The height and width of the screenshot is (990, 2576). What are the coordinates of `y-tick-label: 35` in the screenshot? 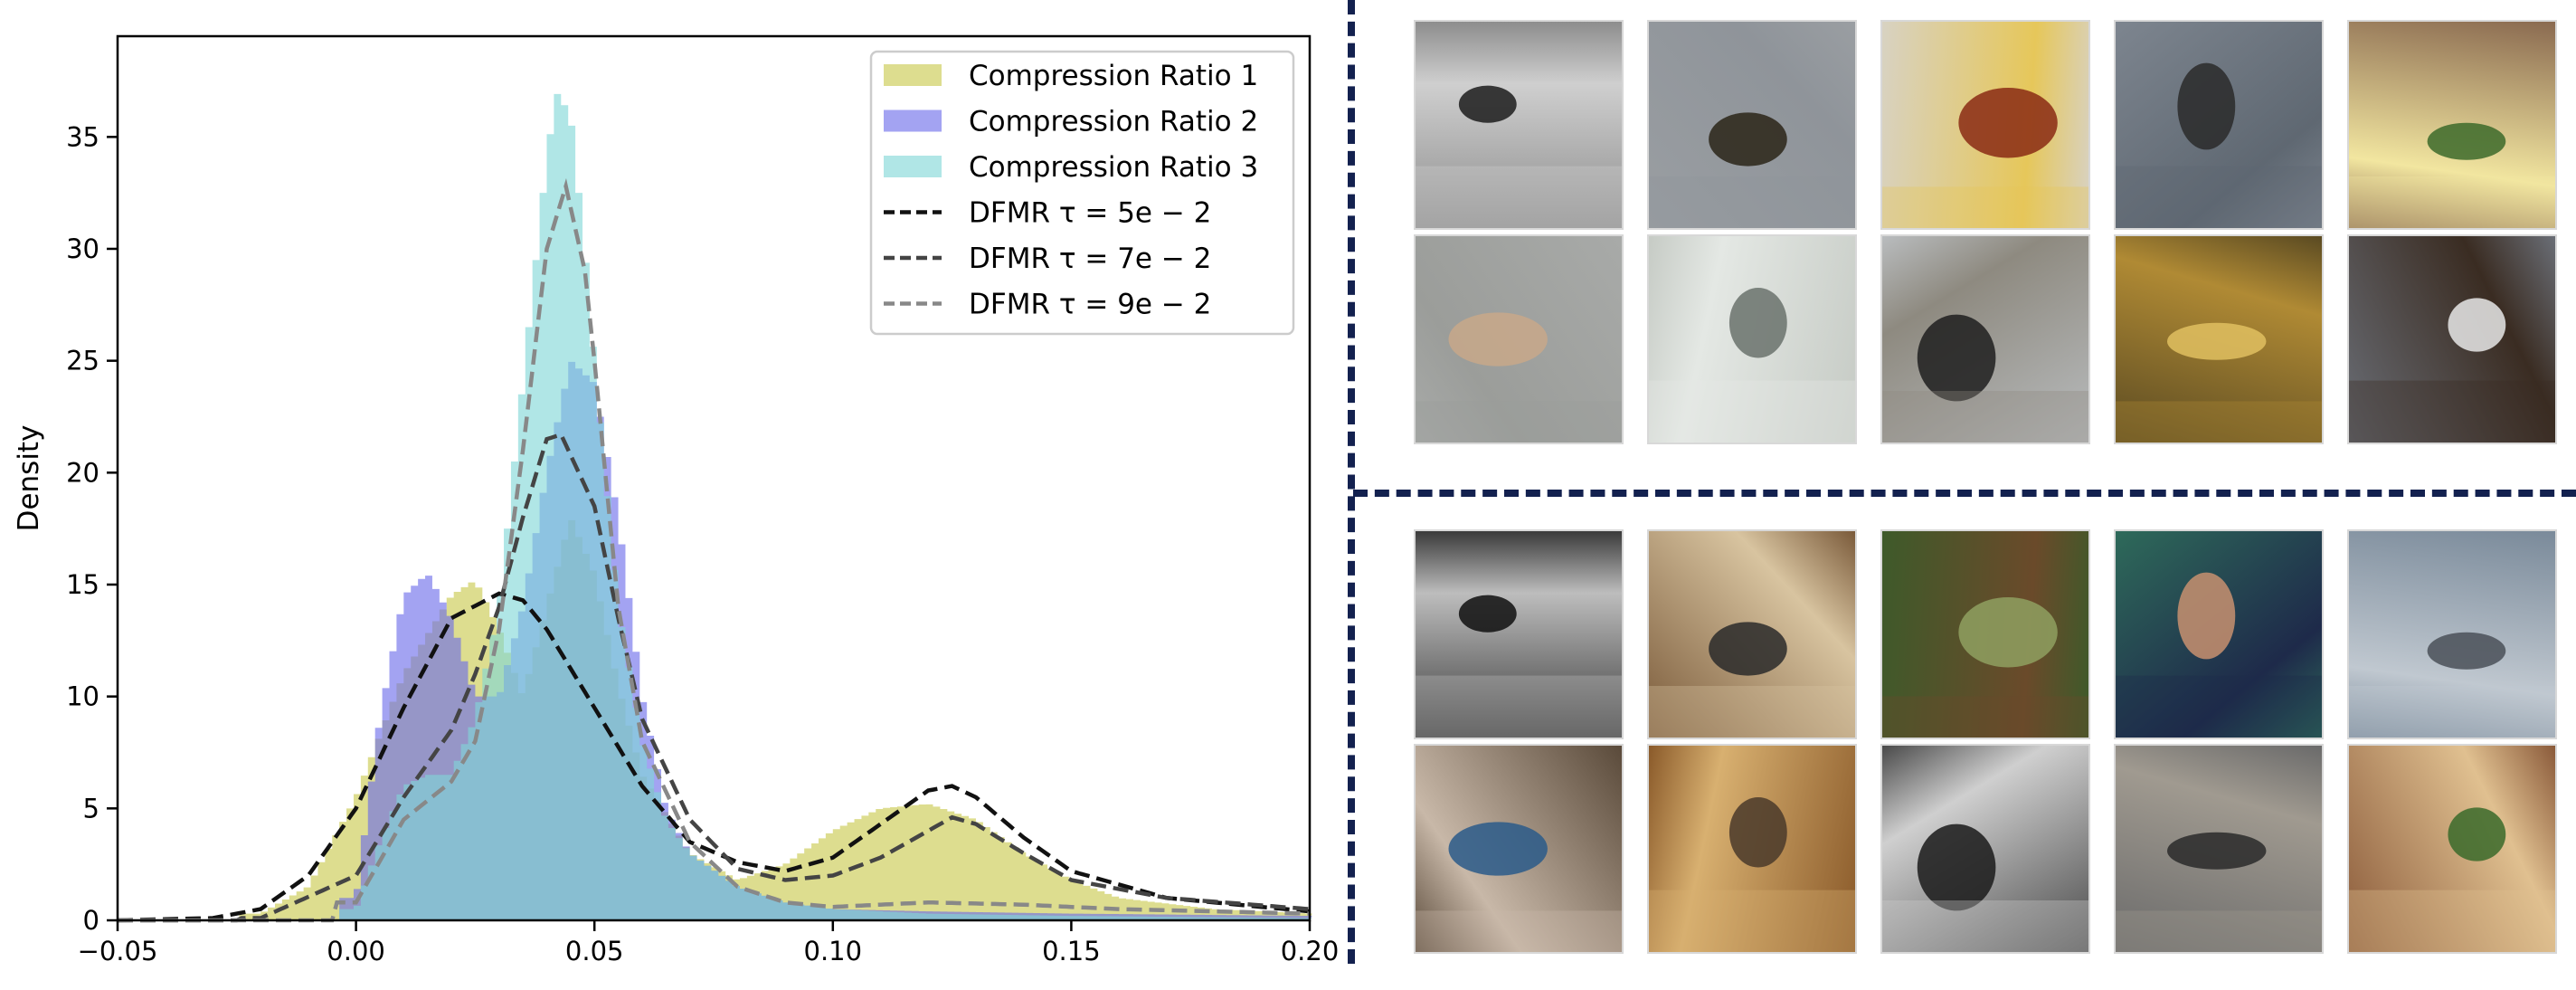 It's located at (82, 136).